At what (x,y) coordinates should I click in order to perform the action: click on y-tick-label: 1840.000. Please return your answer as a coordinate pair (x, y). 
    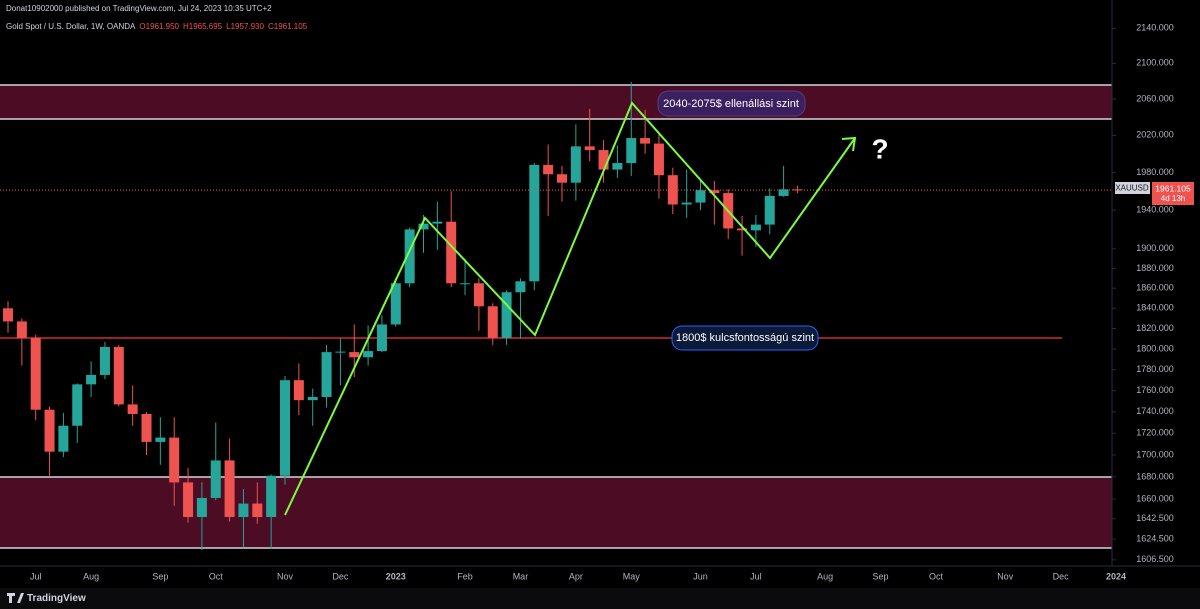
    Looking at the image, I should click on (1155, 308).